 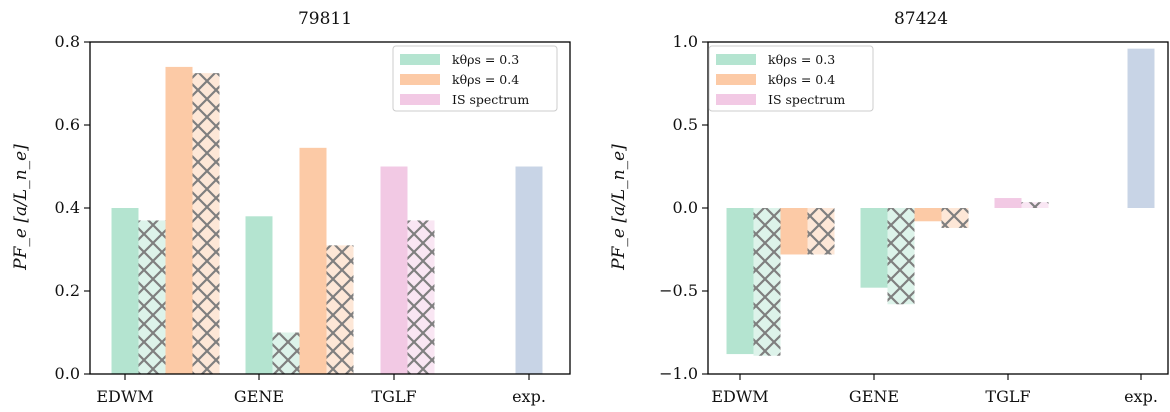 I want to click on y-tick-label: 0.2, so click(x=67, y=290).